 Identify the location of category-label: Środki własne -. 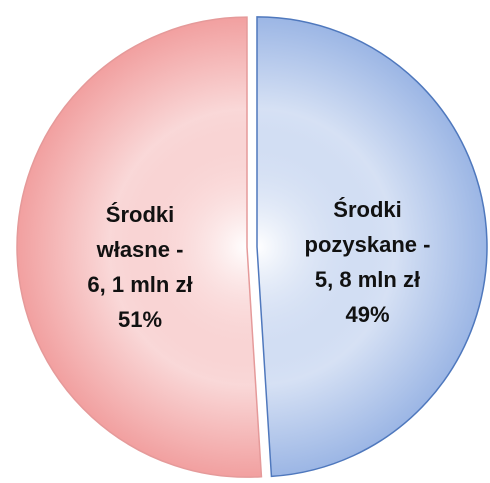
(140, 232).